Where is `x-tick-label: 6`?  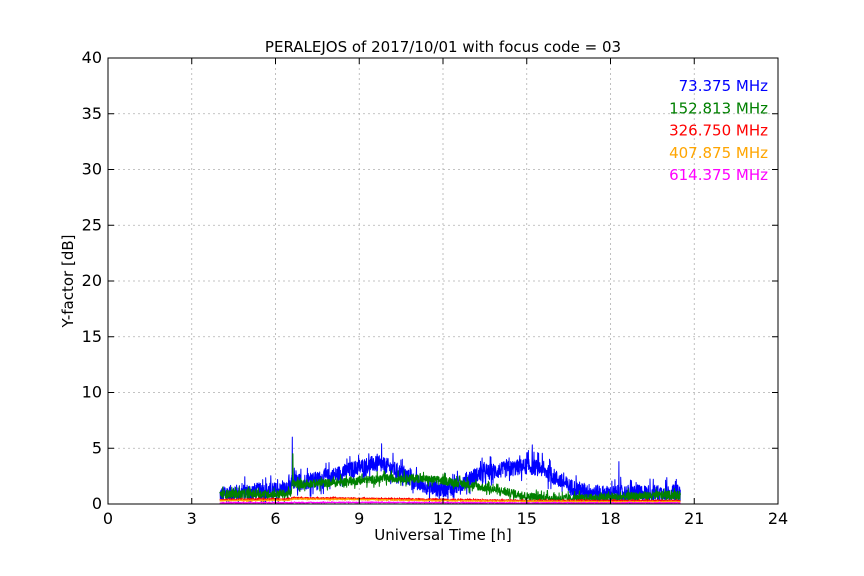 x-tick-label: 6 is located at coordinates (275, 518).